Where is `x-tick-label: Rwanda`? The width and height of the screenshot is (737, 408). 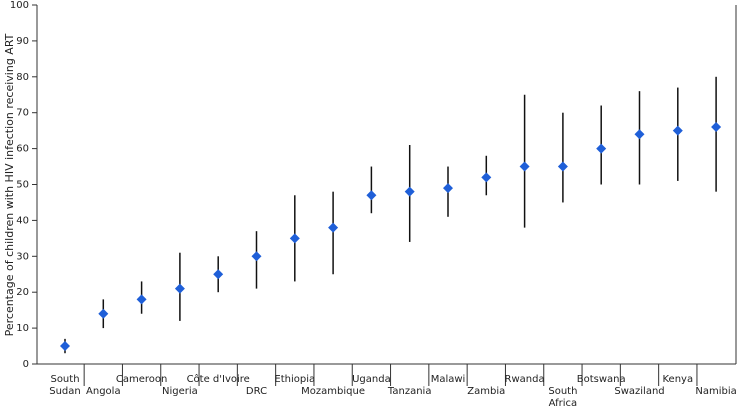
x-tick-label: Rwanda is located at coordinates (525, 379).